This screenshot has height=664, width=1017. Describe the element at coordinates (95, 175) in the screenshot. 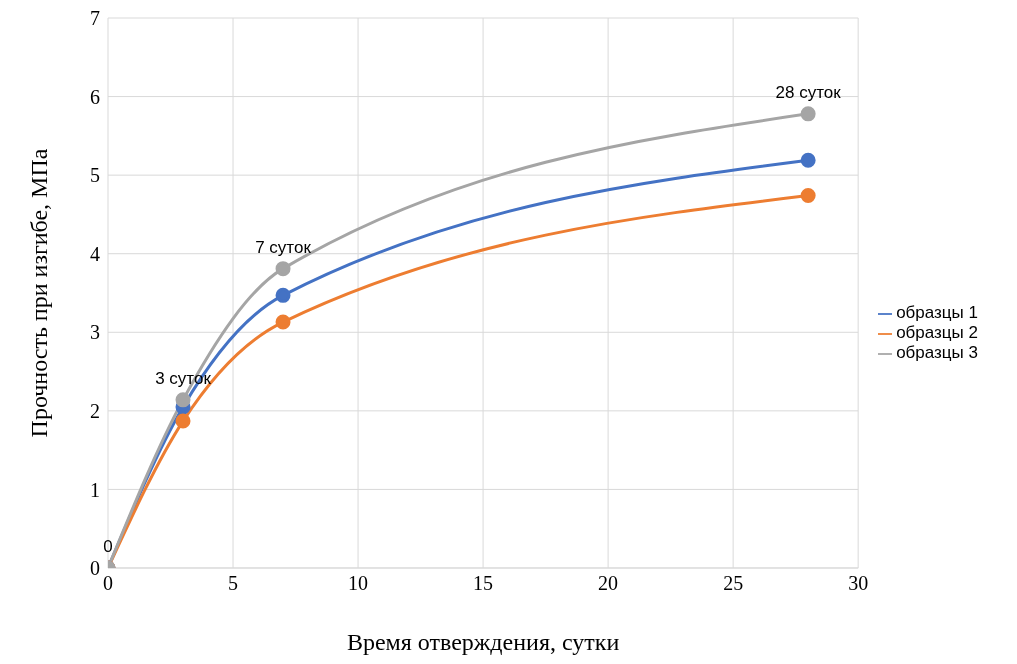

I see `y-tick-label: 5` at that location.